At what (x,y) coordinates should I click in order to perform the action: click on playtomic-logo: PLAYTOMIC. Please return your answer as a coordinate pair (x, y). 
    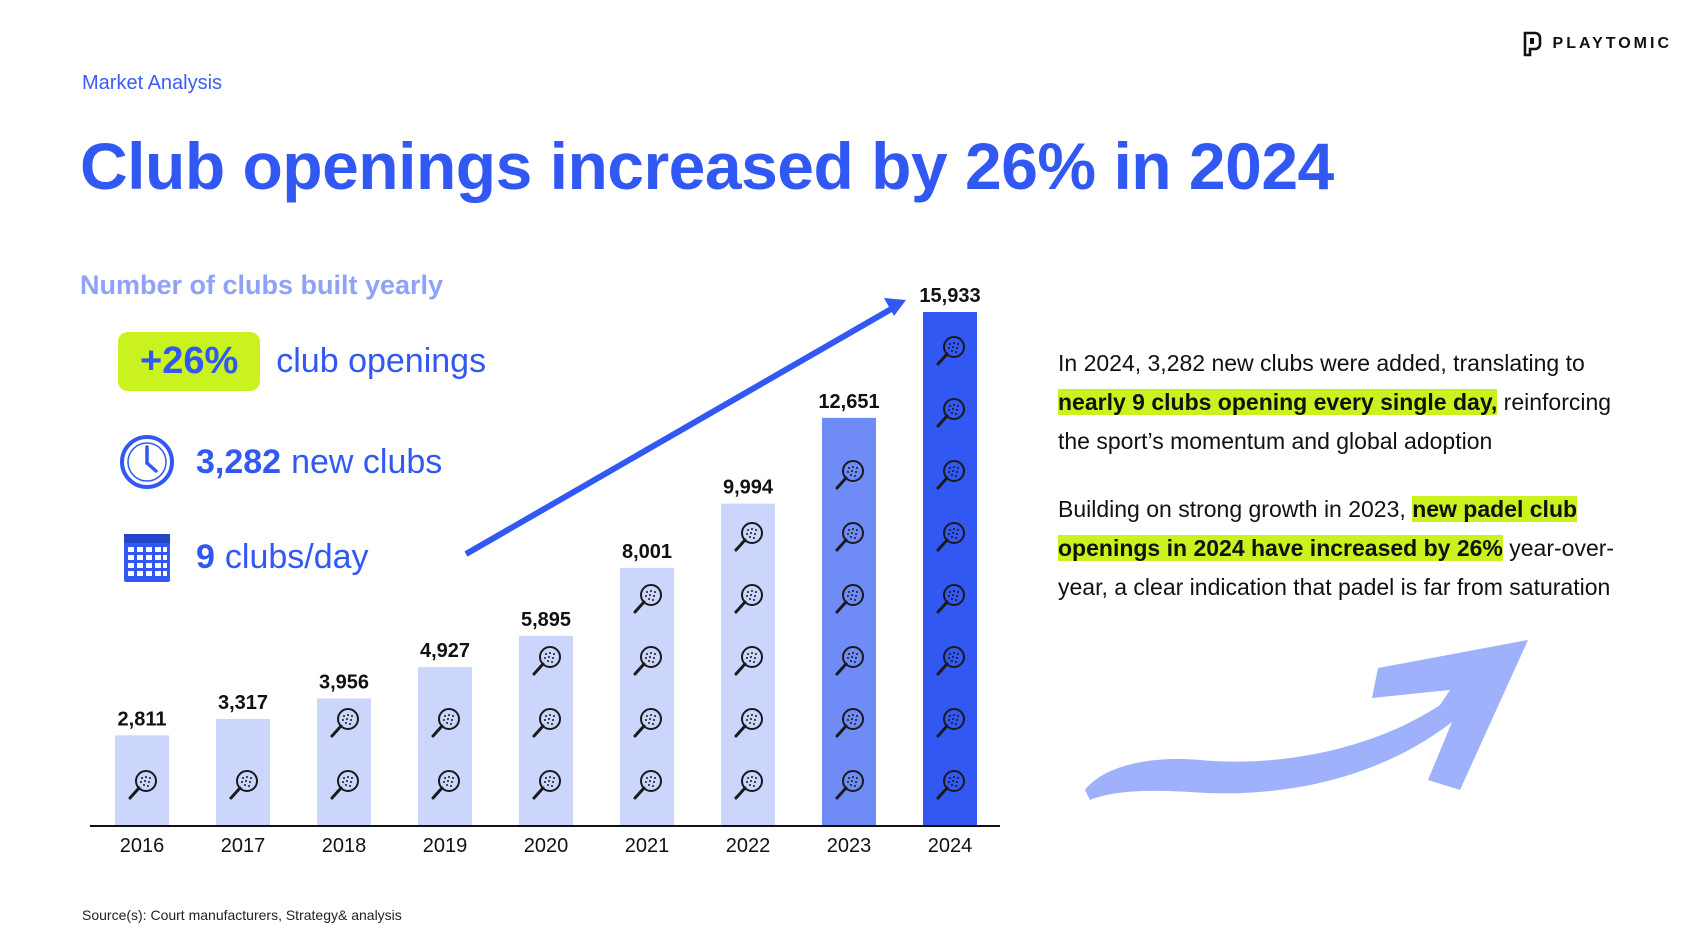
    Looking at the image, I should click on (1596, 44).